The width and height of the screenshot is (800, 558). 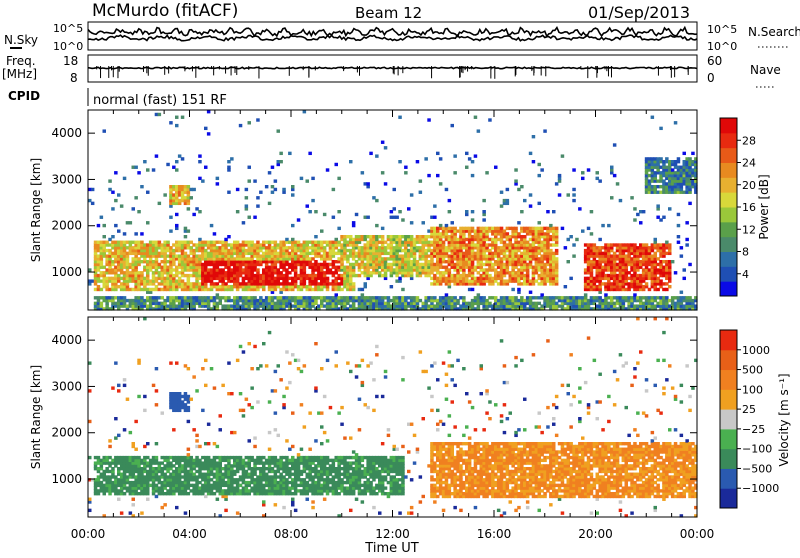 I want to click on freq-left-label-2: [MHz], so click(x=19, y=74).